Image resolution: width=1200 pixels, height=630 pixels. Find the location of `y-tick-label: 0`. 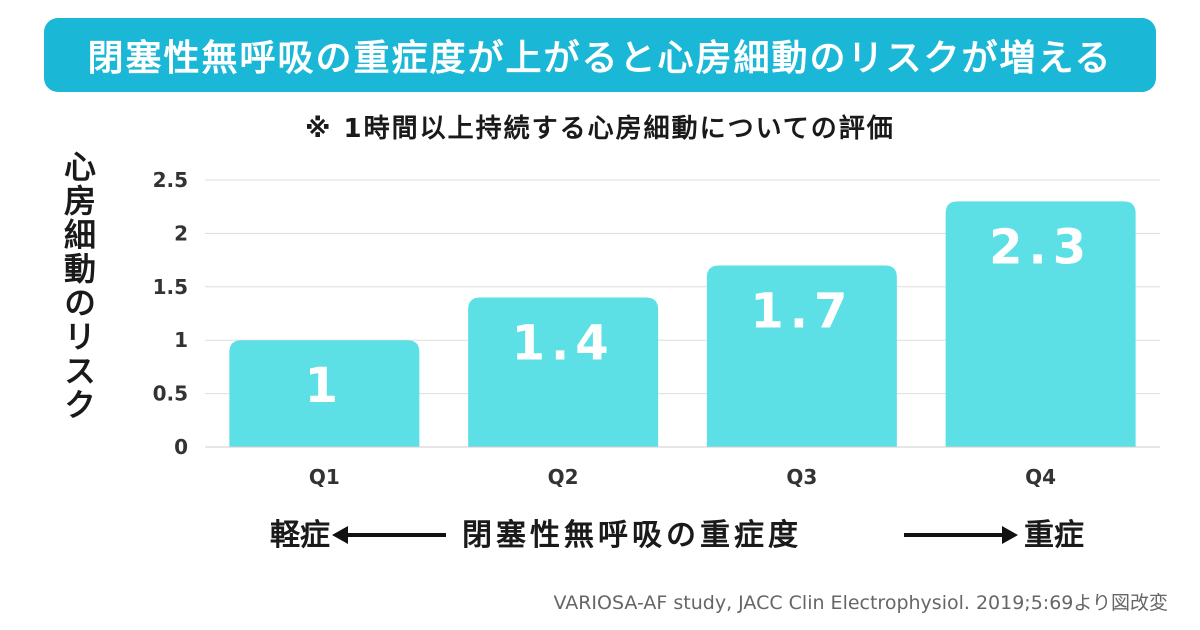

y-tick-label: 0 is located at coordinates (181, 447).